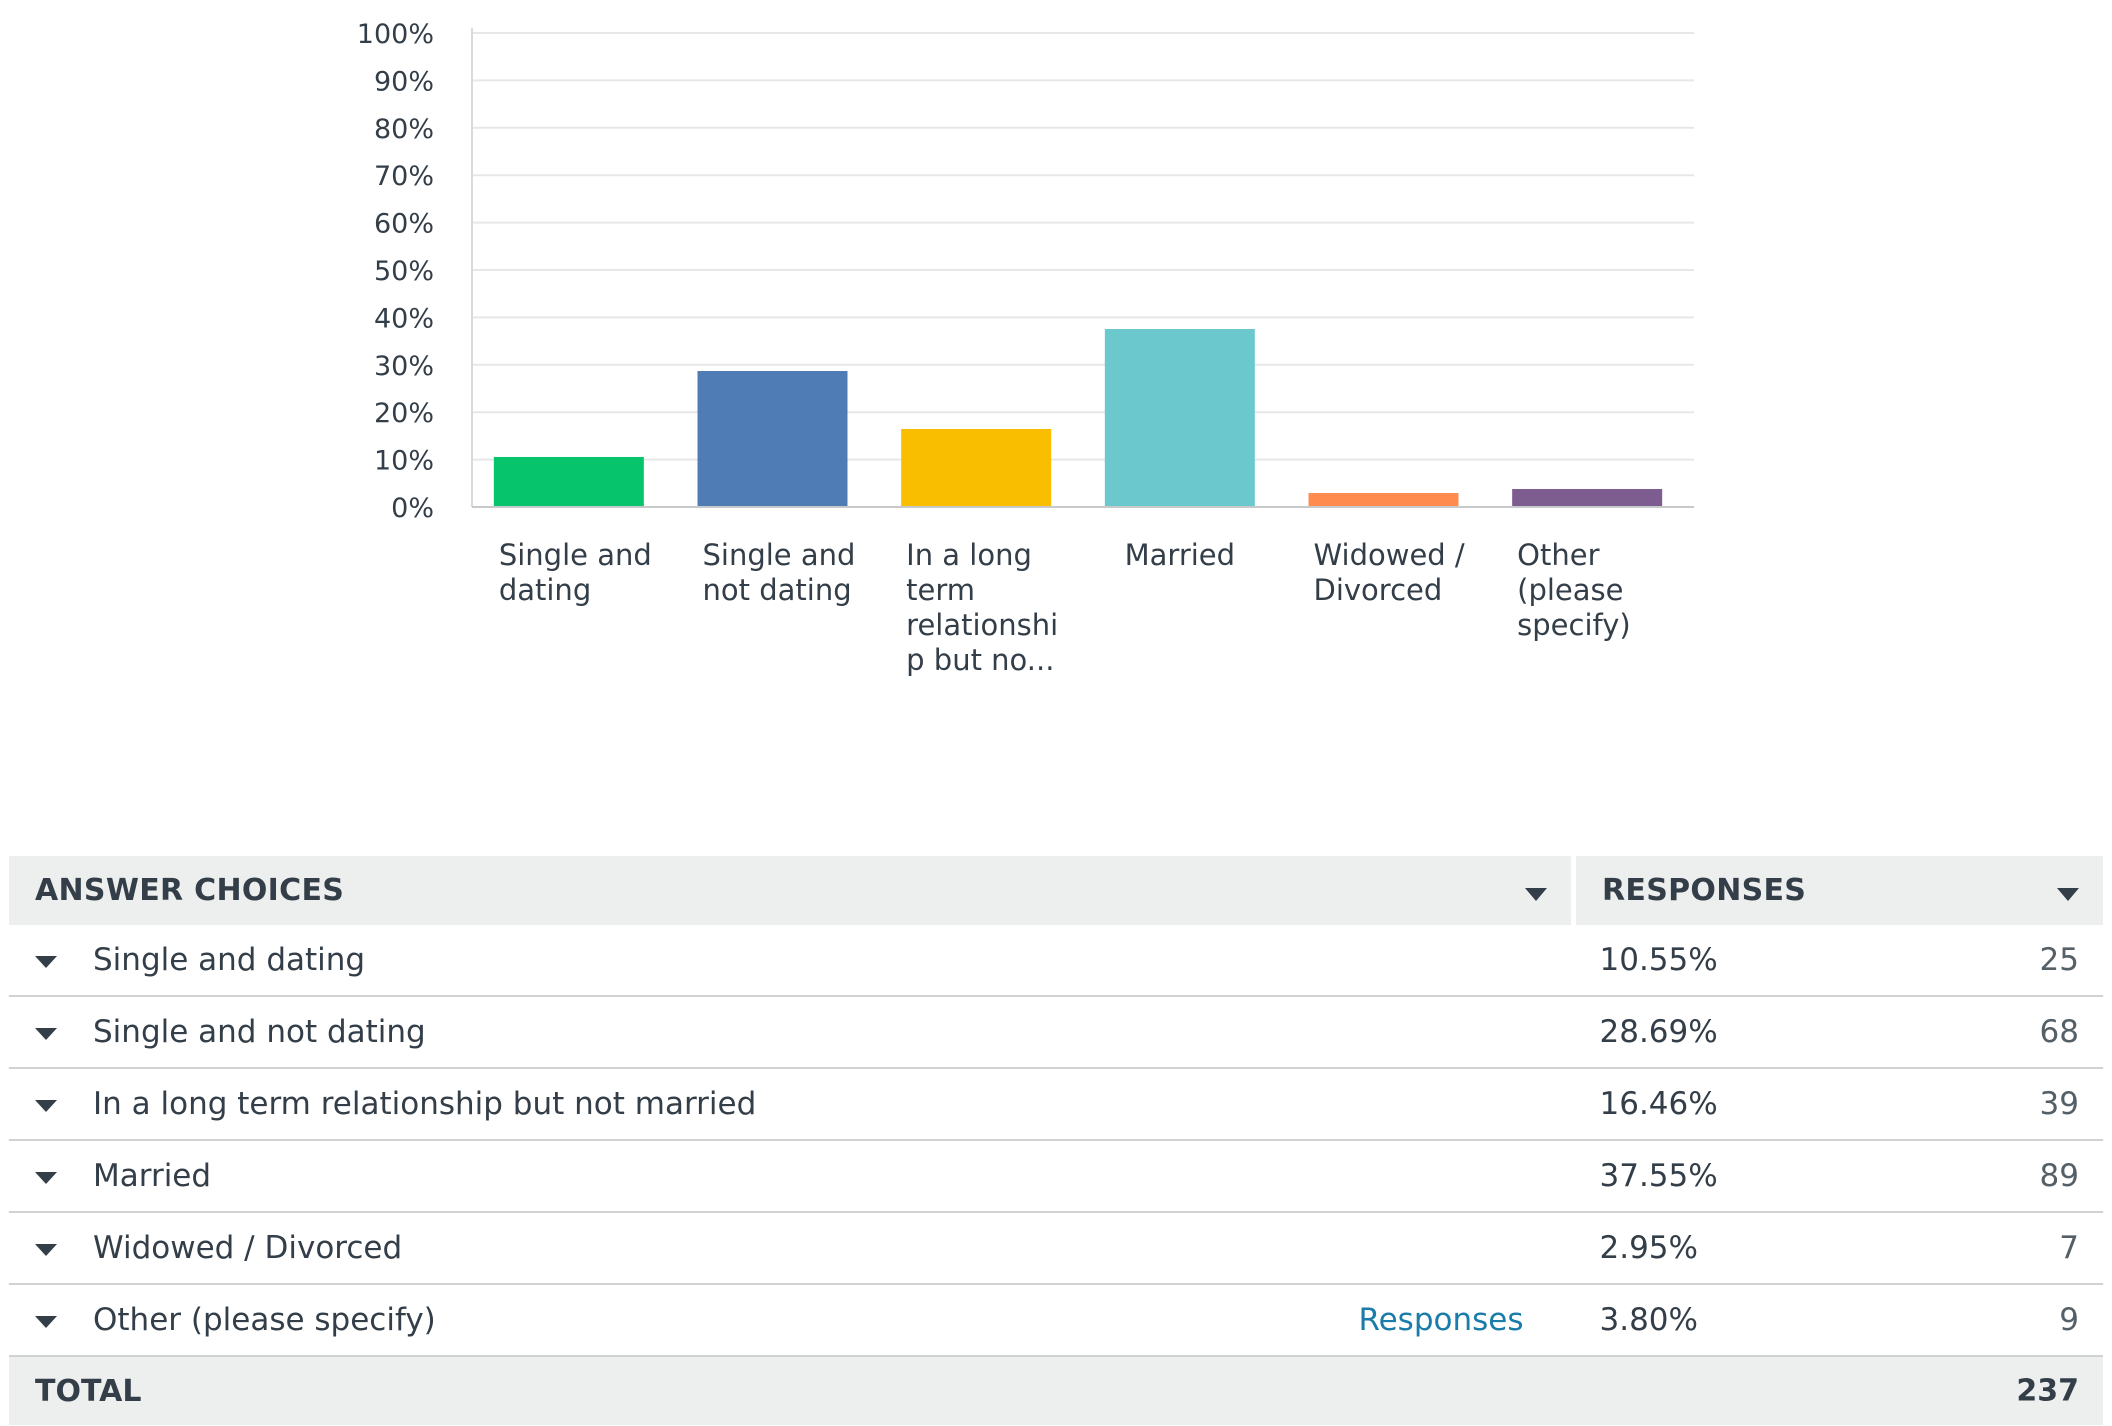 The height and width of the screenshot is (1426, 2112). Describe the element at coordinates (229, 960) in the screenshot. I see `answer-choice-label: Single and dating` at that location.